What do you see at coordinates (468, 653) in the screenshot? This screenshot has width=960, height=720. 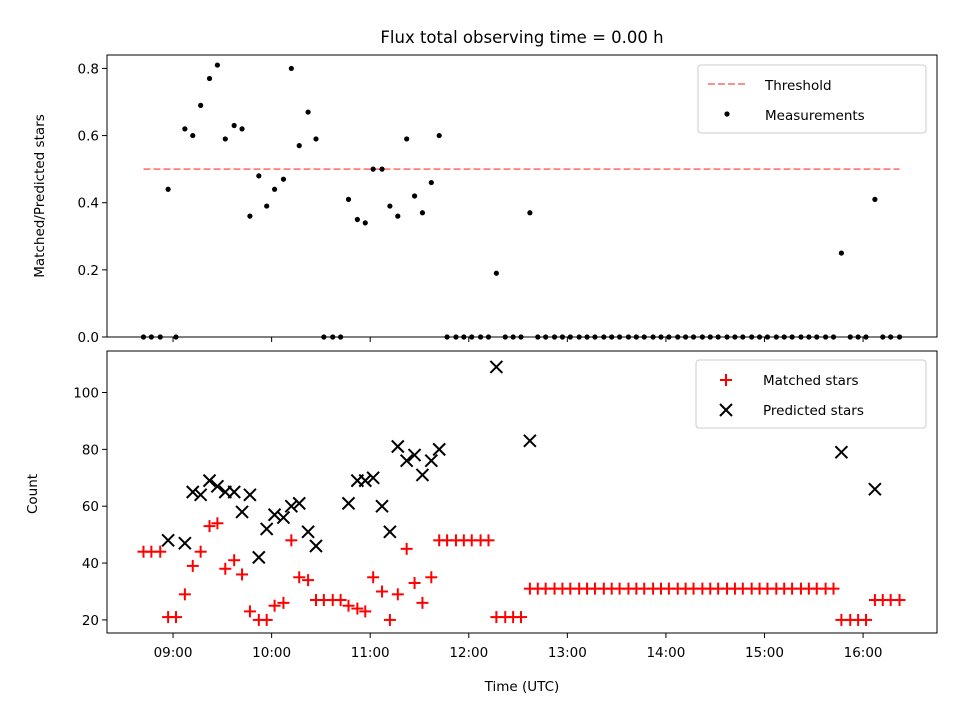 I see `count-x-tick-label: 12:00` at bounding box center [468, 653].